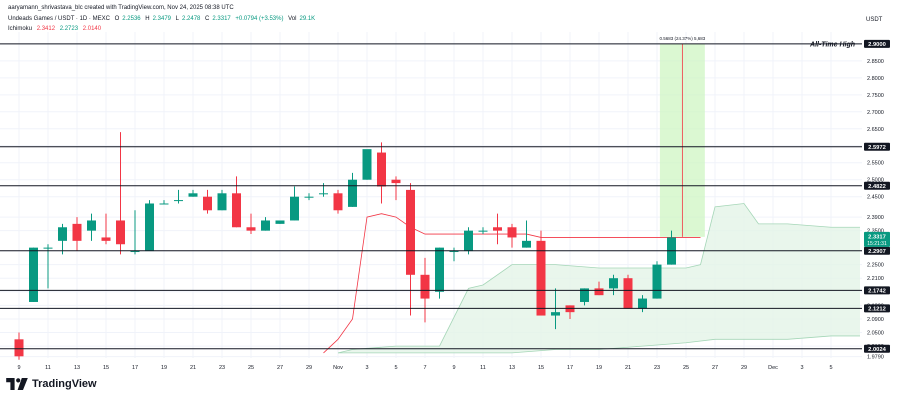  Describe the element at coordinates (682, 136) in the screenshot. I see `price-range-measure: 0.5683 (24.37%) 5,683` at that location.